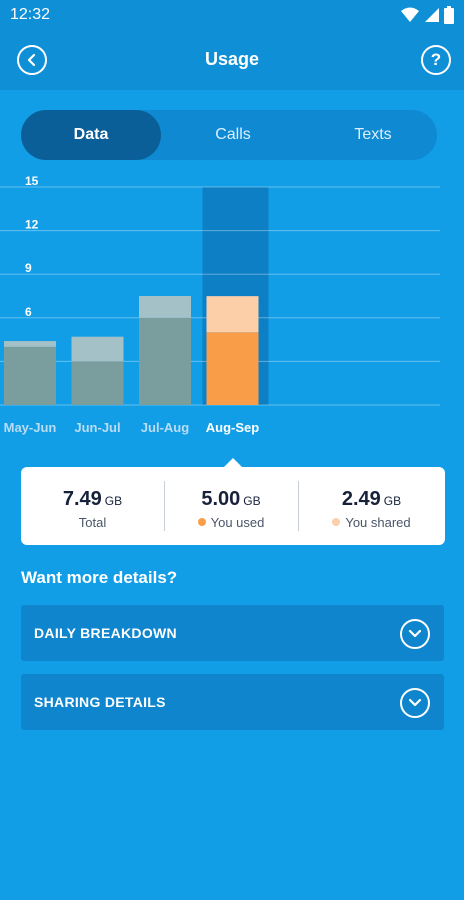 This screenshot has width=464, height=900. What do you see at coordinates (30, 14) in the screenshot?
I see `status-time: 12:32` at bounding box center [30, 14].